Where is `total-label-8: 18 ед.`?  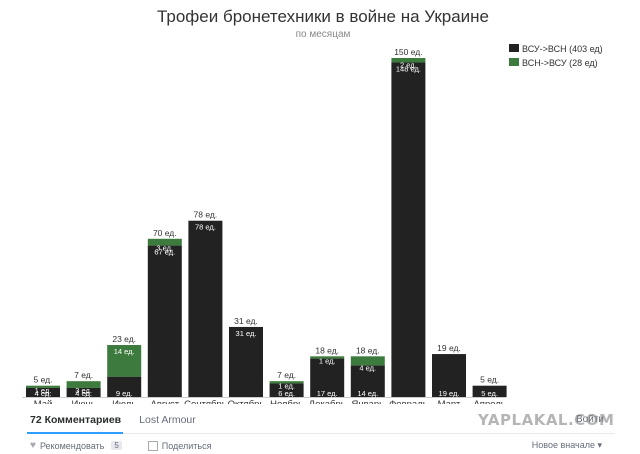 total-label-8: 18 ед. is located at coordinates (368, 350).